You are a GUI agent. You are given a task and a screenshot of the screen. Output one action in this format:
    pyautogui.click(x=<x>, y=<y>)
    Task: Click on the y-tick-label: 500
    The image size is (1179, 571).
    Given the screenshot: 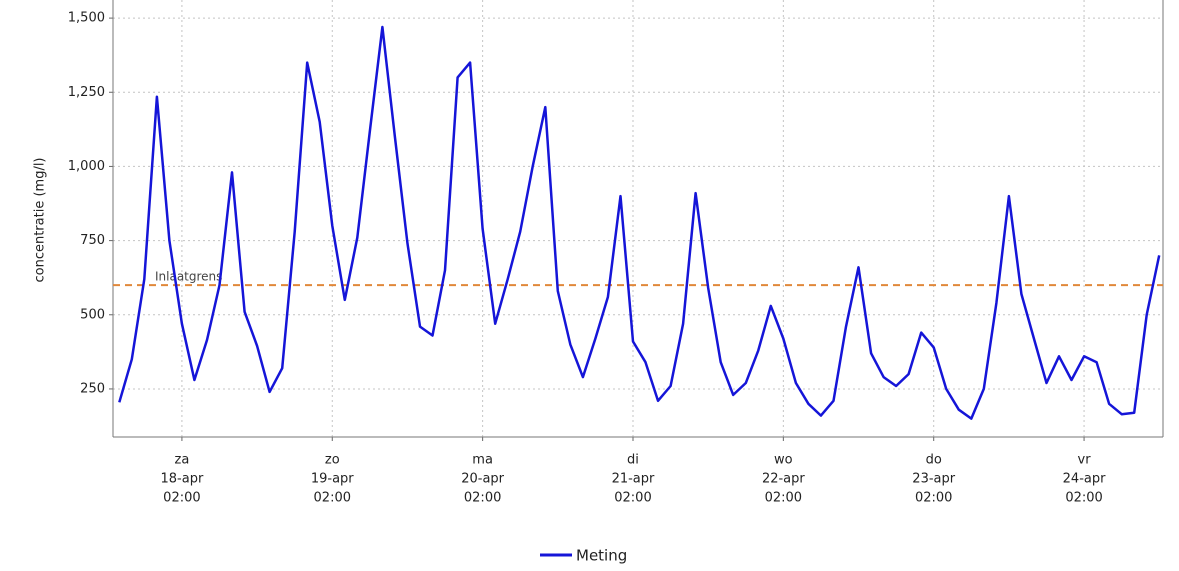 What is the action you would take?
    pyautogui.click(x=92, y=314)
    